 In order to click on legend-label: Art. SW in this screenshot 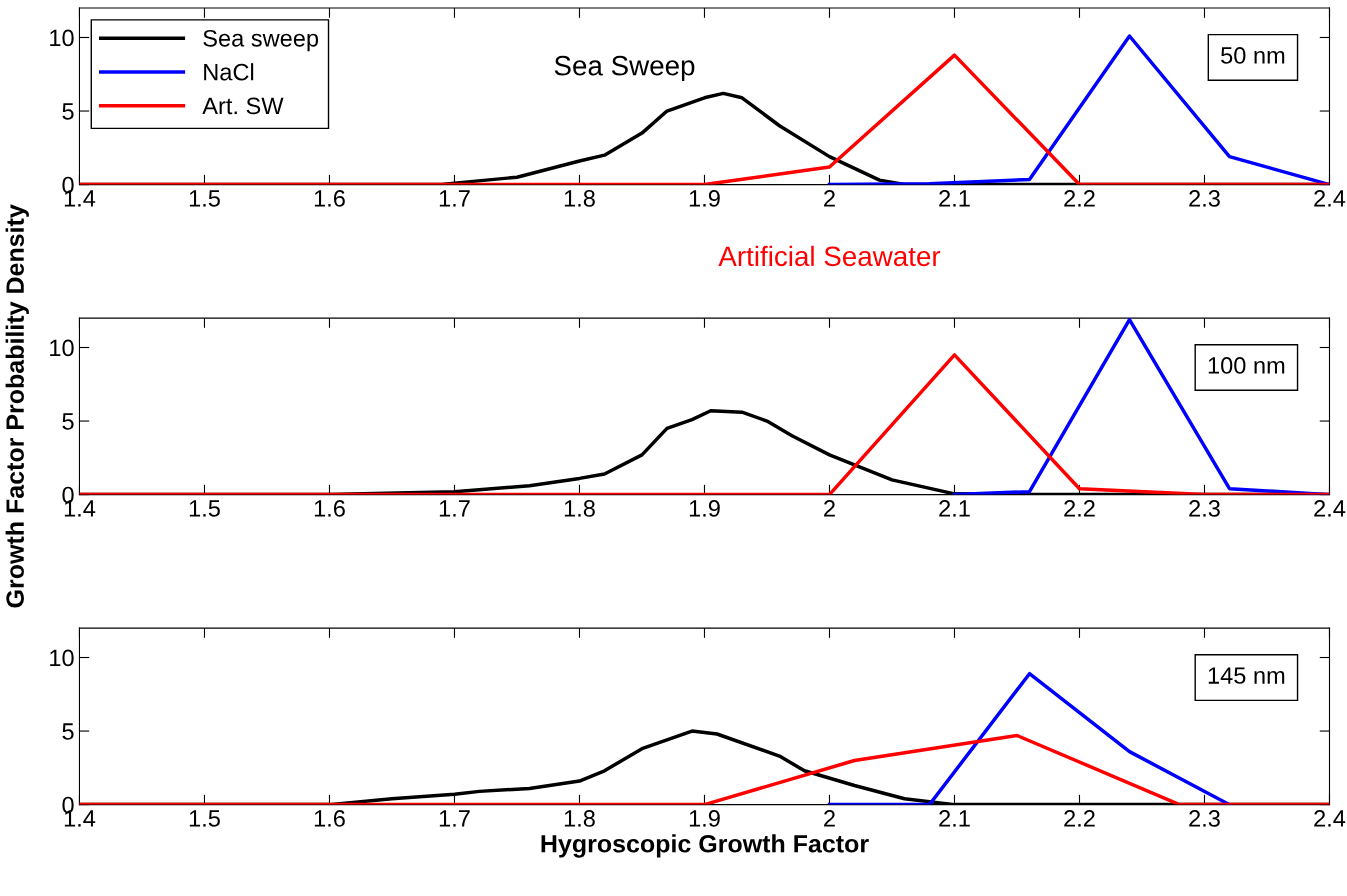, I will do `click(243, 106)`.